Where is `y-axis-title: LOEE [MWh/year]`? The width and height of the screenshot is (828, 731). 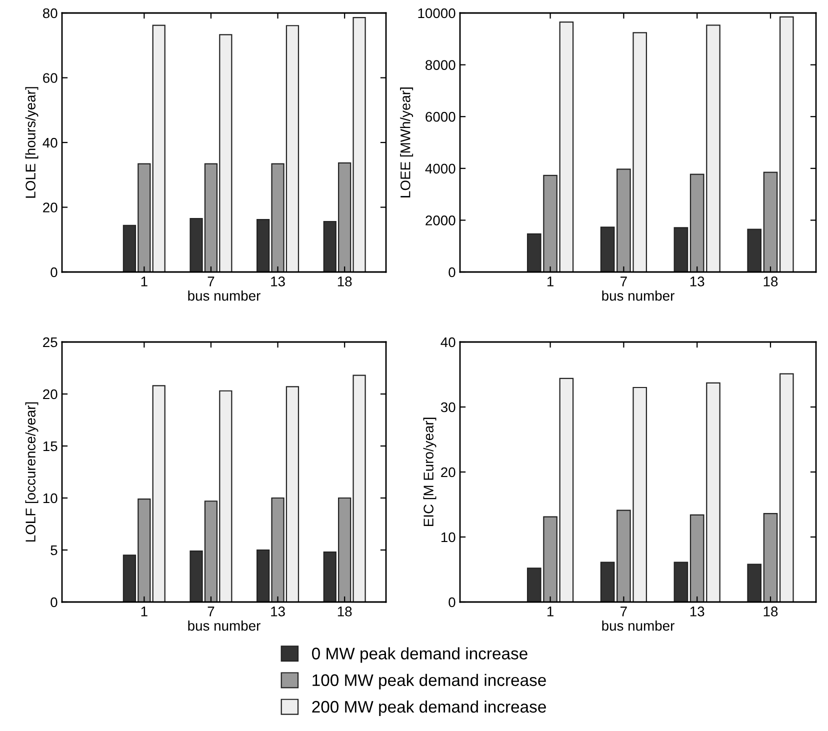 y-axis-title: LOEE [MWh/year] is located at coordinates (407, 143).